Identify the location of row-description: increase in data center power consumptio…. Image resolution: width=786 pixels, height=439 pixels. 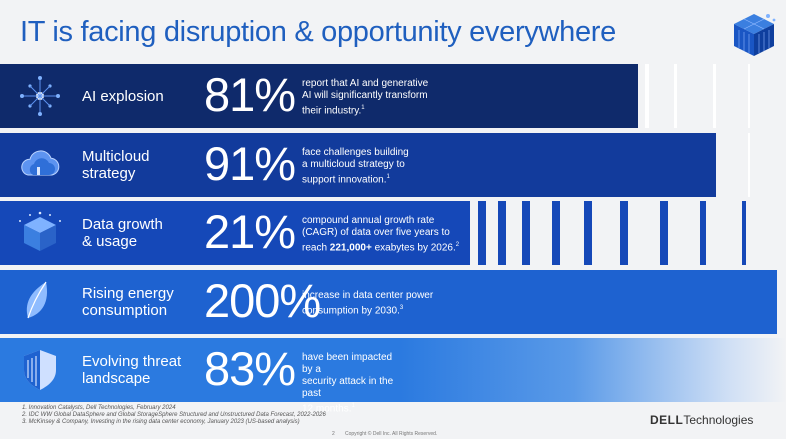
(368, 303).